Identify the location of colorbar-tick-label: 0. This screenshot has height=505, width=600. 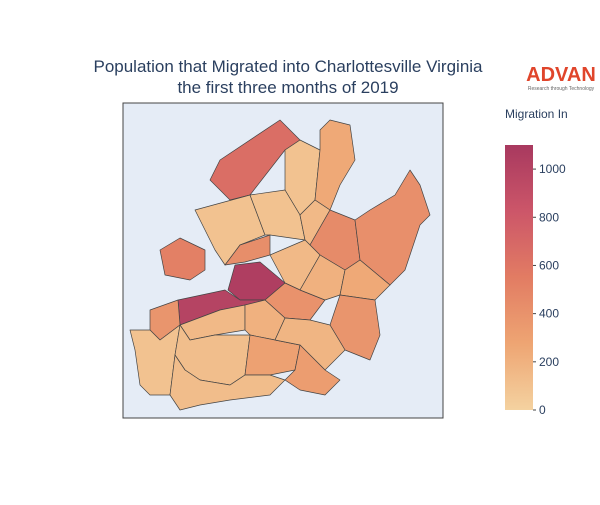
(542, 410).